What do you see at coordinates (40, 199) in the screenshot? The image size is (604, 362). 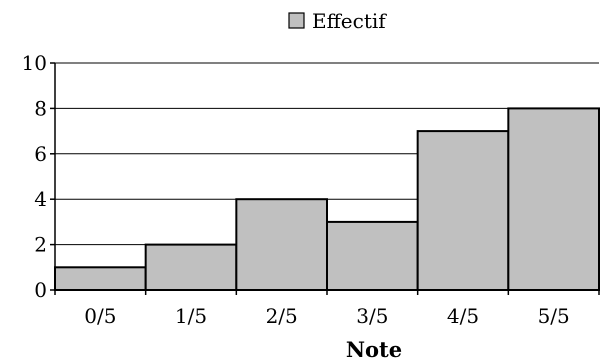 I see `y-tick-label-4: 4` at bounding box center [40, 199].